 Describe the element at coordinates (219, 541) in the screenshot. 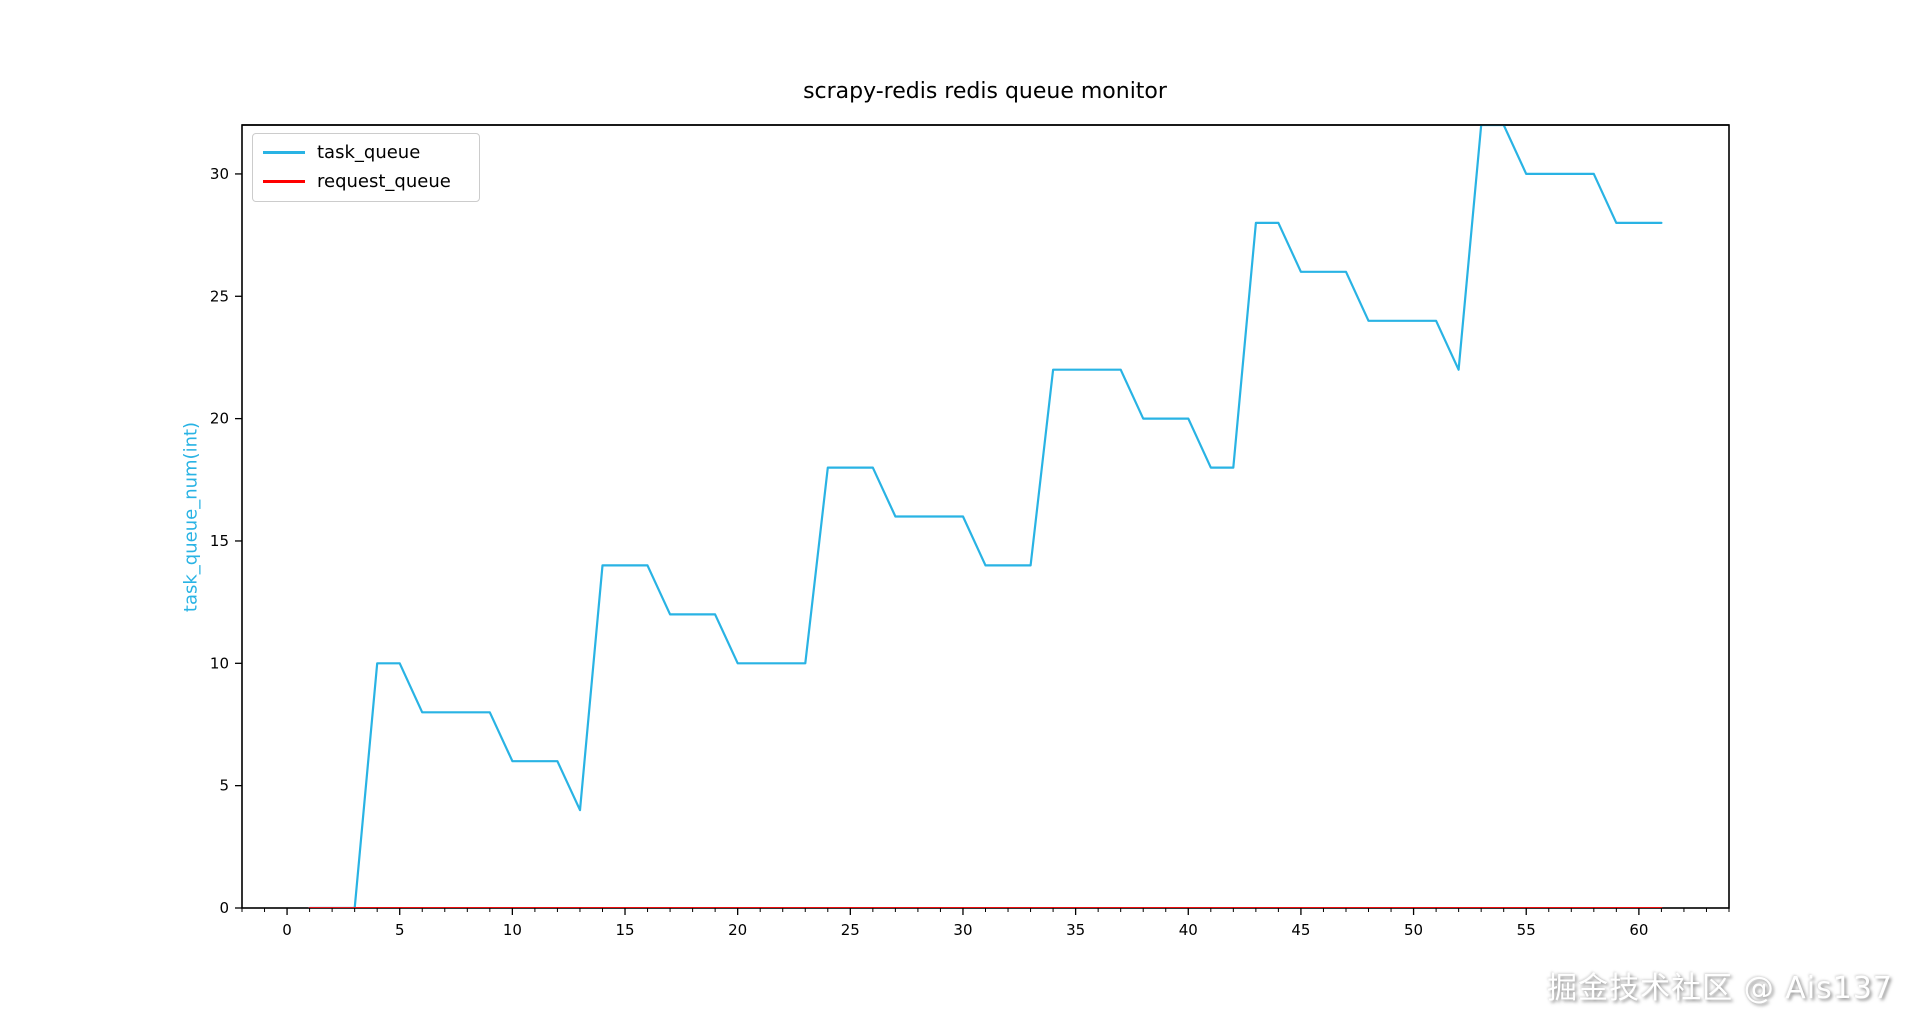

I see `y-tick-label: 15` at that location.